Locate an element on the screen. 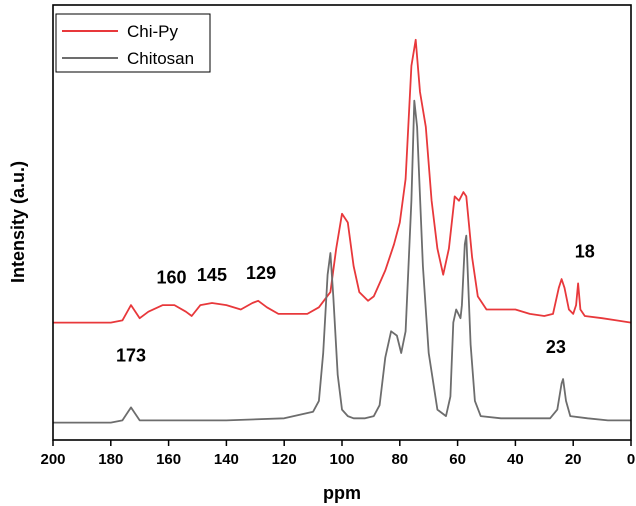 The width and height of the screenshot is (636, 506). peak-label: 129 is located at coordinates (261, 273).